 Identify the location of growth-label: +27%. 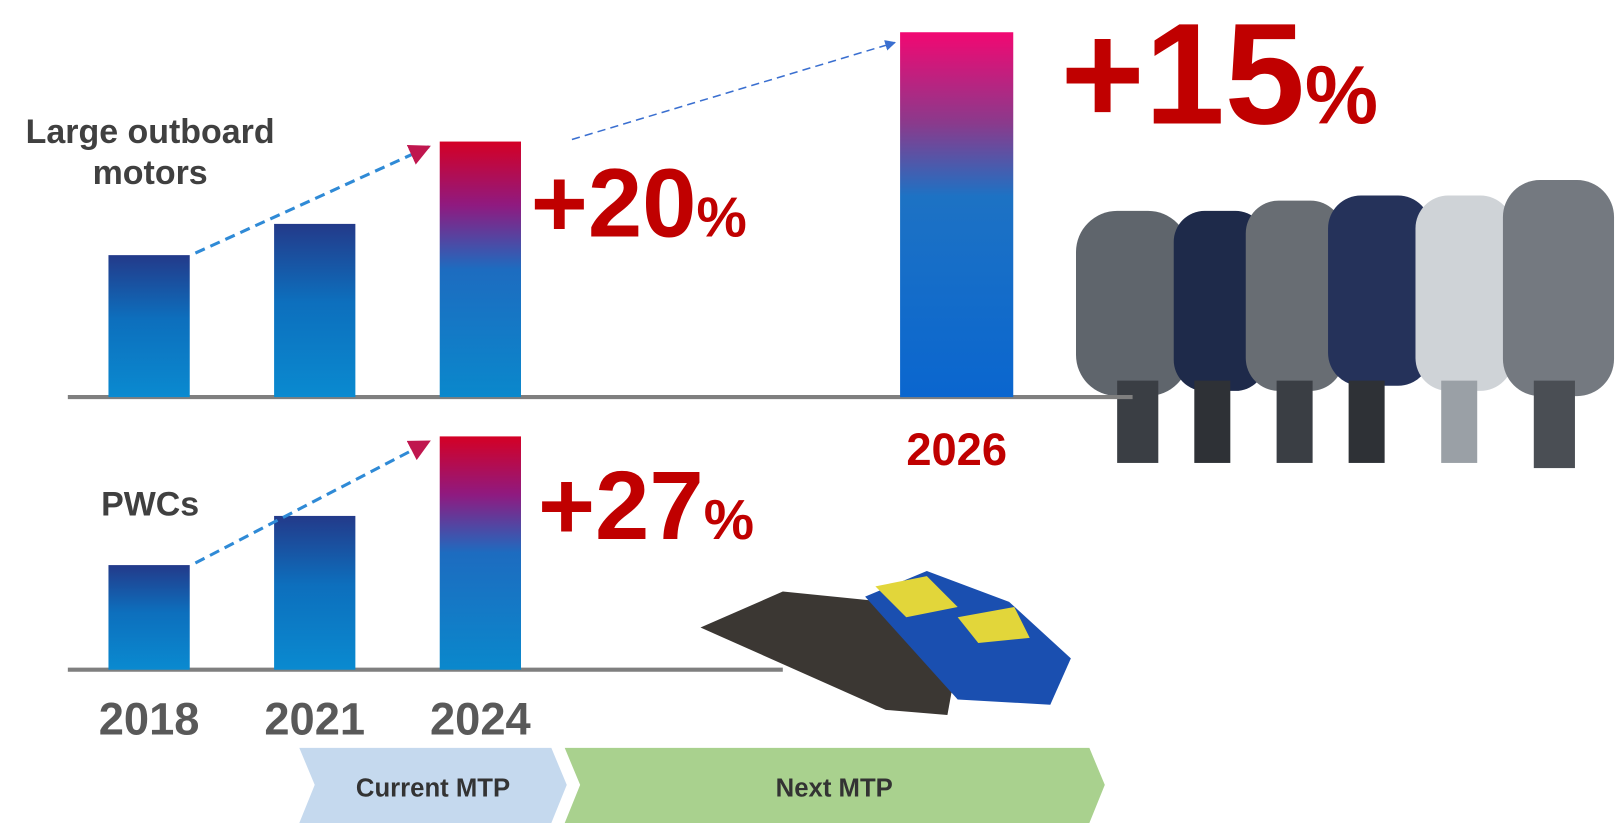
(646, 505).